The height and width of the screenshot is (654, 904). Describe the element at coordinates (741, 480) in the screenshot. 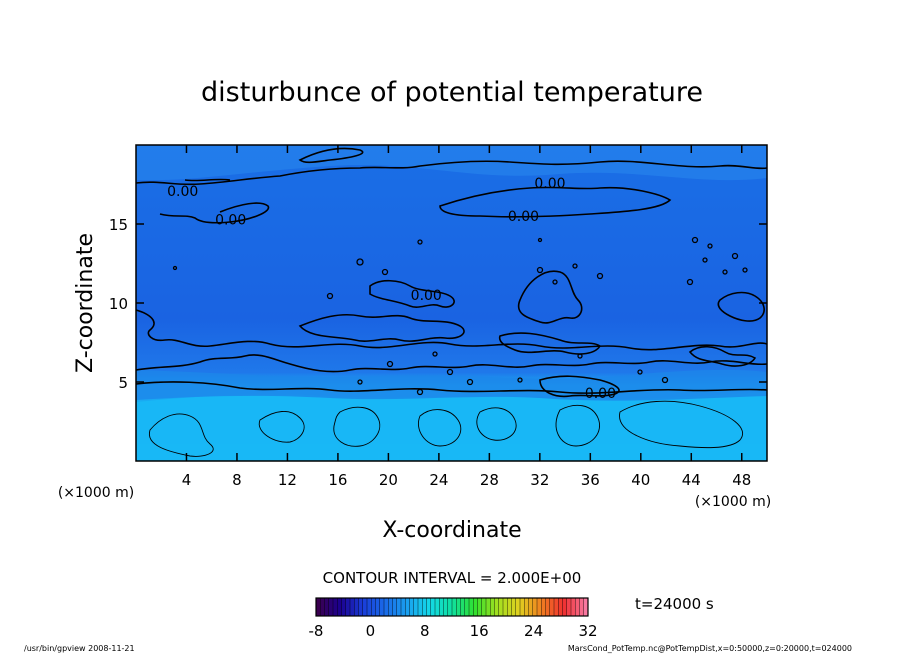

I see `x-tick-label: 48` at that location.